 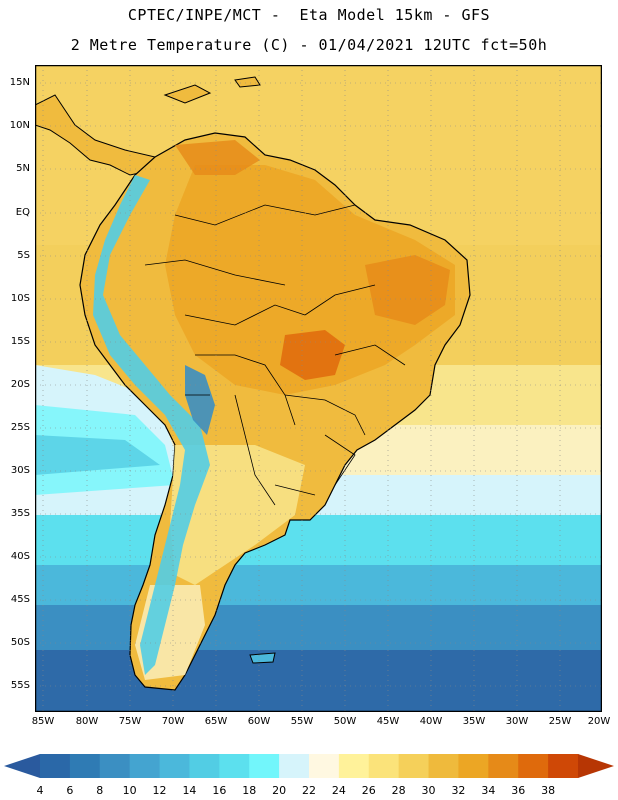 I want to click on colorbar-label: 38, so click(x=548, y=790).